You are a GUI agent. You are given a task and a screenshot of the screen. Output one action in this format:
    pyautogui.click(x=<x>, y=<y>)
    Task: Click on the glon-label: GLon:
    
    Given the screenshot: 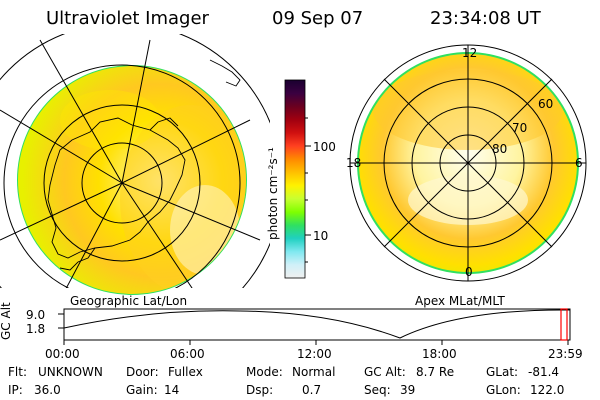 What is the action you would take?
    pyautogui.click(x=503, y=390)
    